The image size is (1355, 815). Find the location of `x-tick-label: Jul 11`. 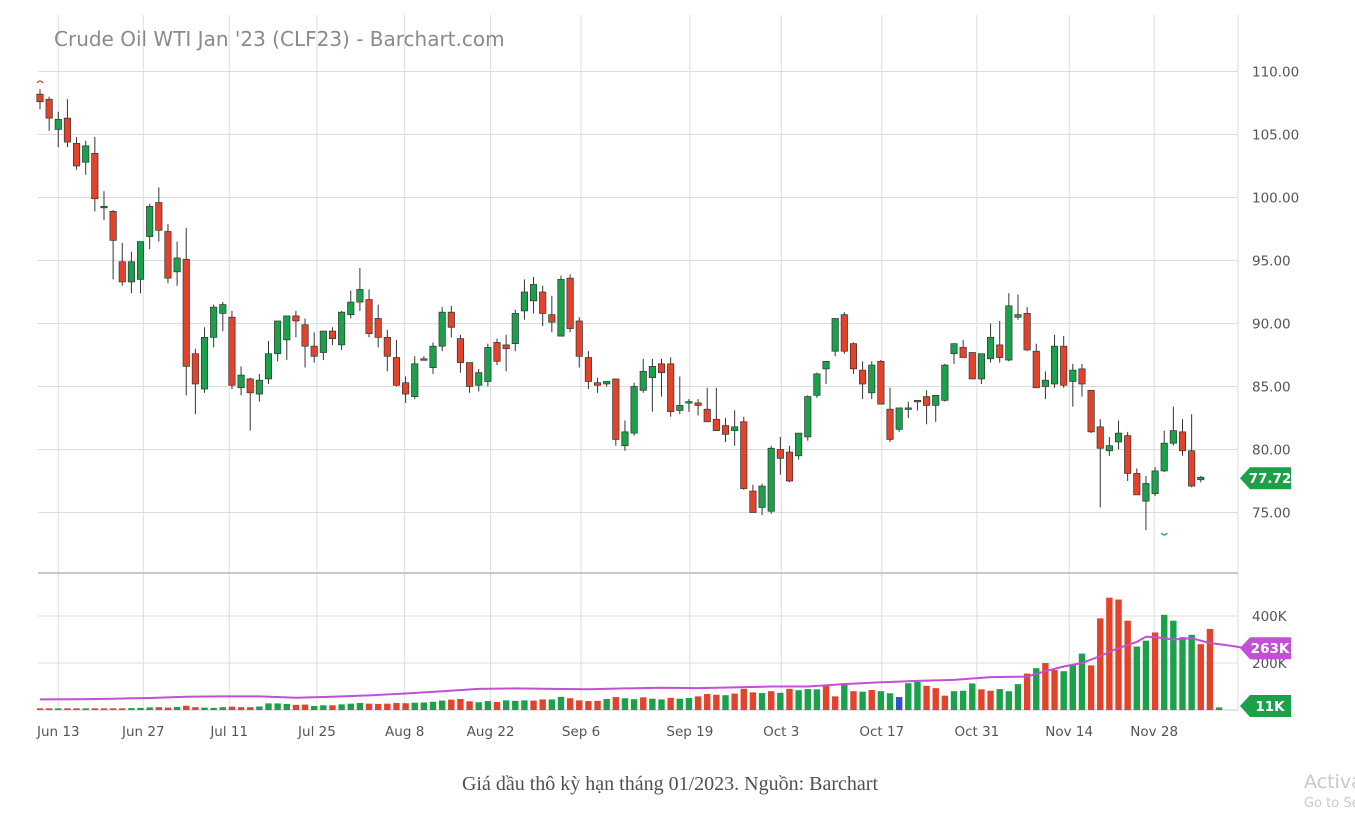

x-tick-label: Jul 11 is located at coordinates (228, 732).